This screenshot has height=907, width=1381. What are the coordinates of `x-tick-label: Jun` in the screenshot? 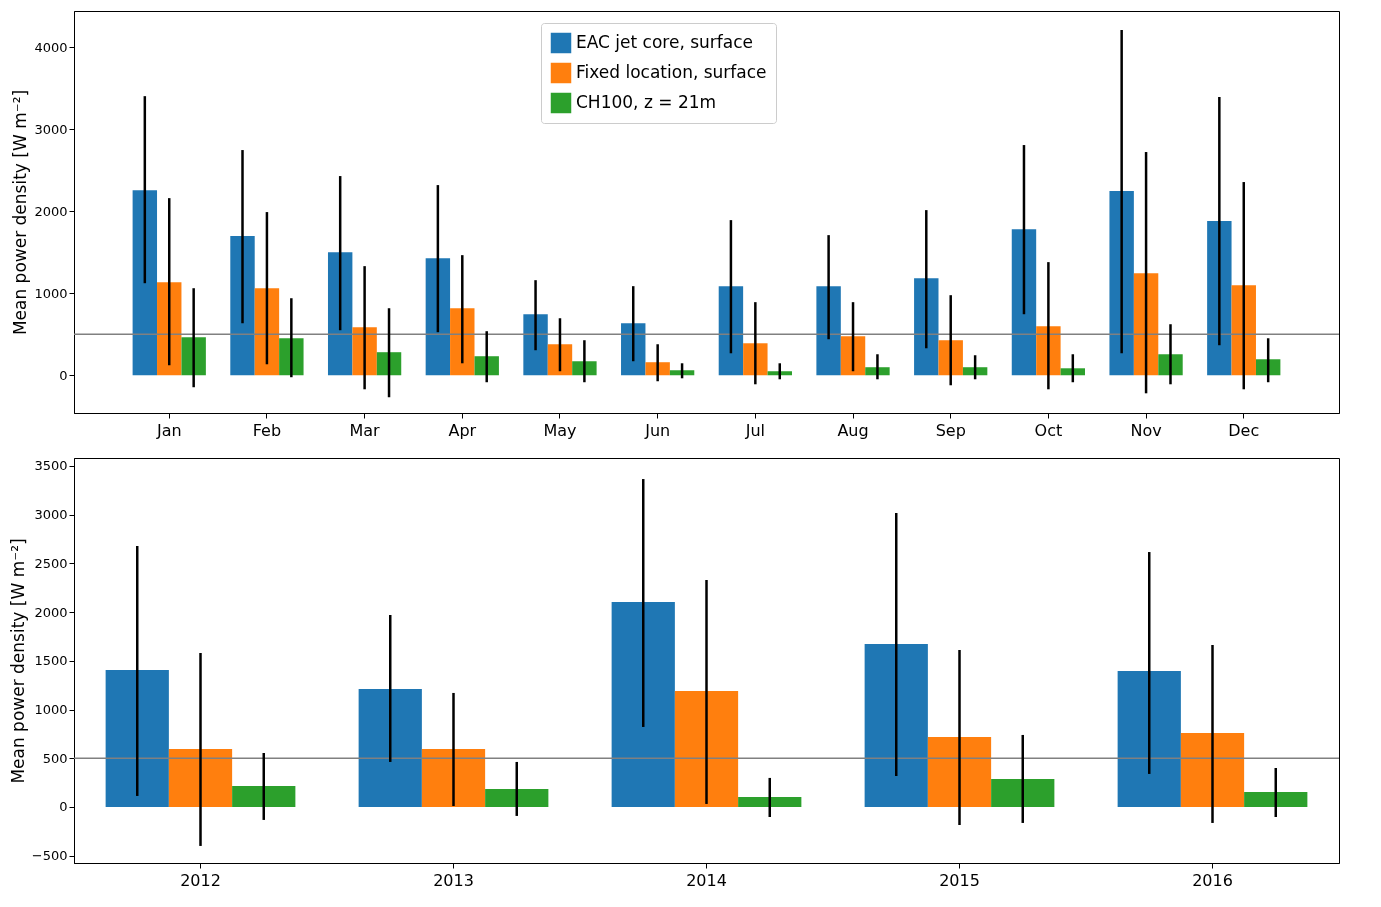 It's located at (657, 430).